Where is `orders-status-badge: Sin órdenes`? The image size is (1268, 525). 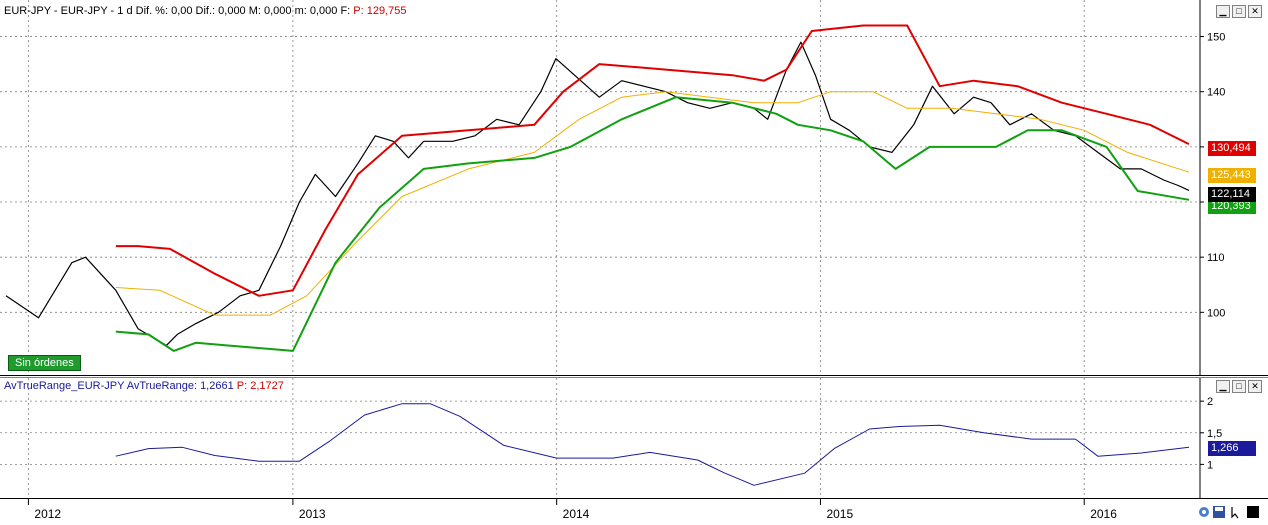 orders-status-badge: Sin órdenes is located at coordinates (44, 363).